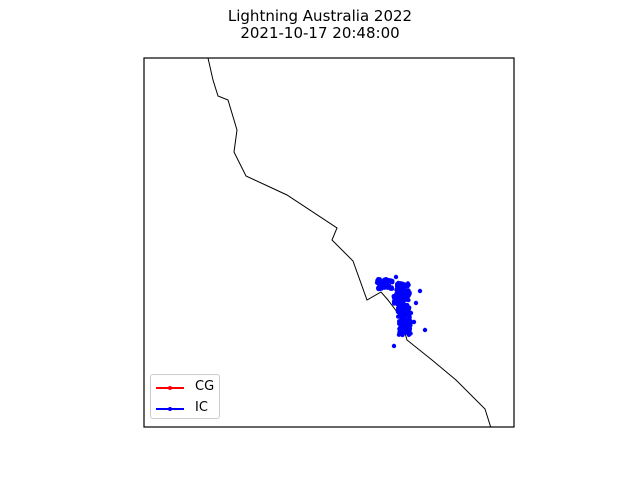 This screenshot has height=480, width=640. What do you see at coordinates (320, 33) in the screenshot?
I see `map-timestamp: 2021-10-17 20:48:00` at bounding box center [320, 33].